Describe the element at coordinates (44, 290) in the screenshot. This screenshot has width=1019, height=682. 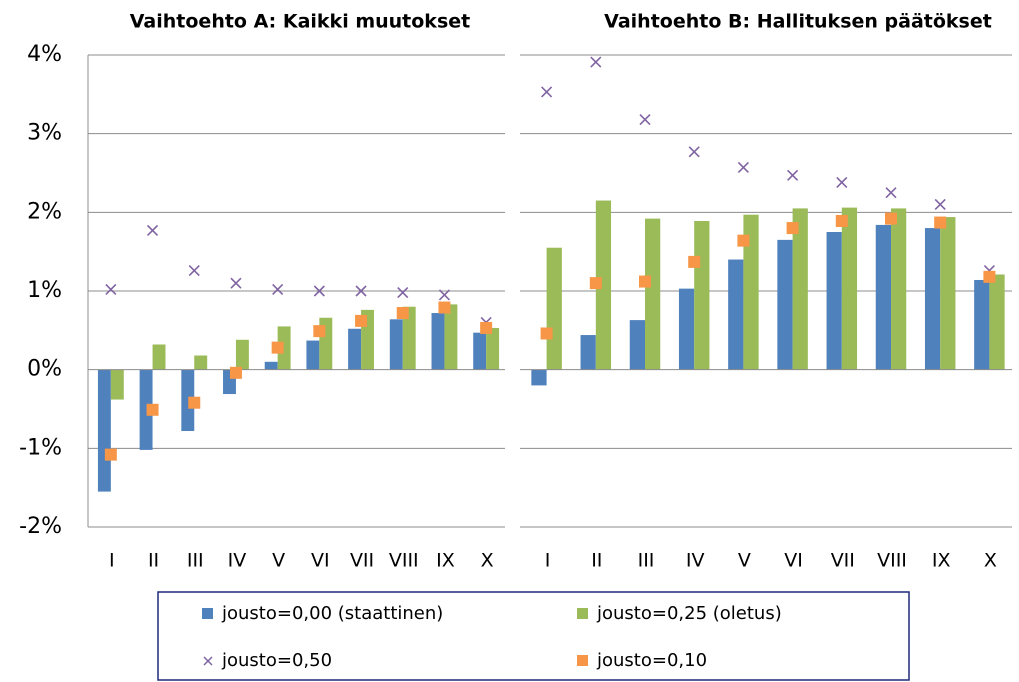
I see `y-tick-label: 1%` at that location.